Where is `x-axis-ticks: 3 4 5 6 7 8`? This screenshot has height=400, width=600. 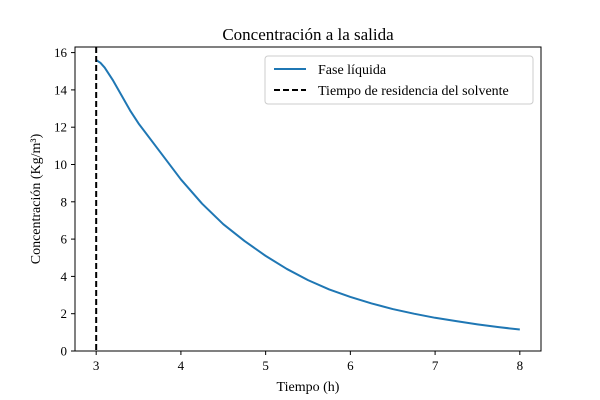
x-axis-ticks: 3 4 5 6 7 8 is located at coordinates (308, 362).